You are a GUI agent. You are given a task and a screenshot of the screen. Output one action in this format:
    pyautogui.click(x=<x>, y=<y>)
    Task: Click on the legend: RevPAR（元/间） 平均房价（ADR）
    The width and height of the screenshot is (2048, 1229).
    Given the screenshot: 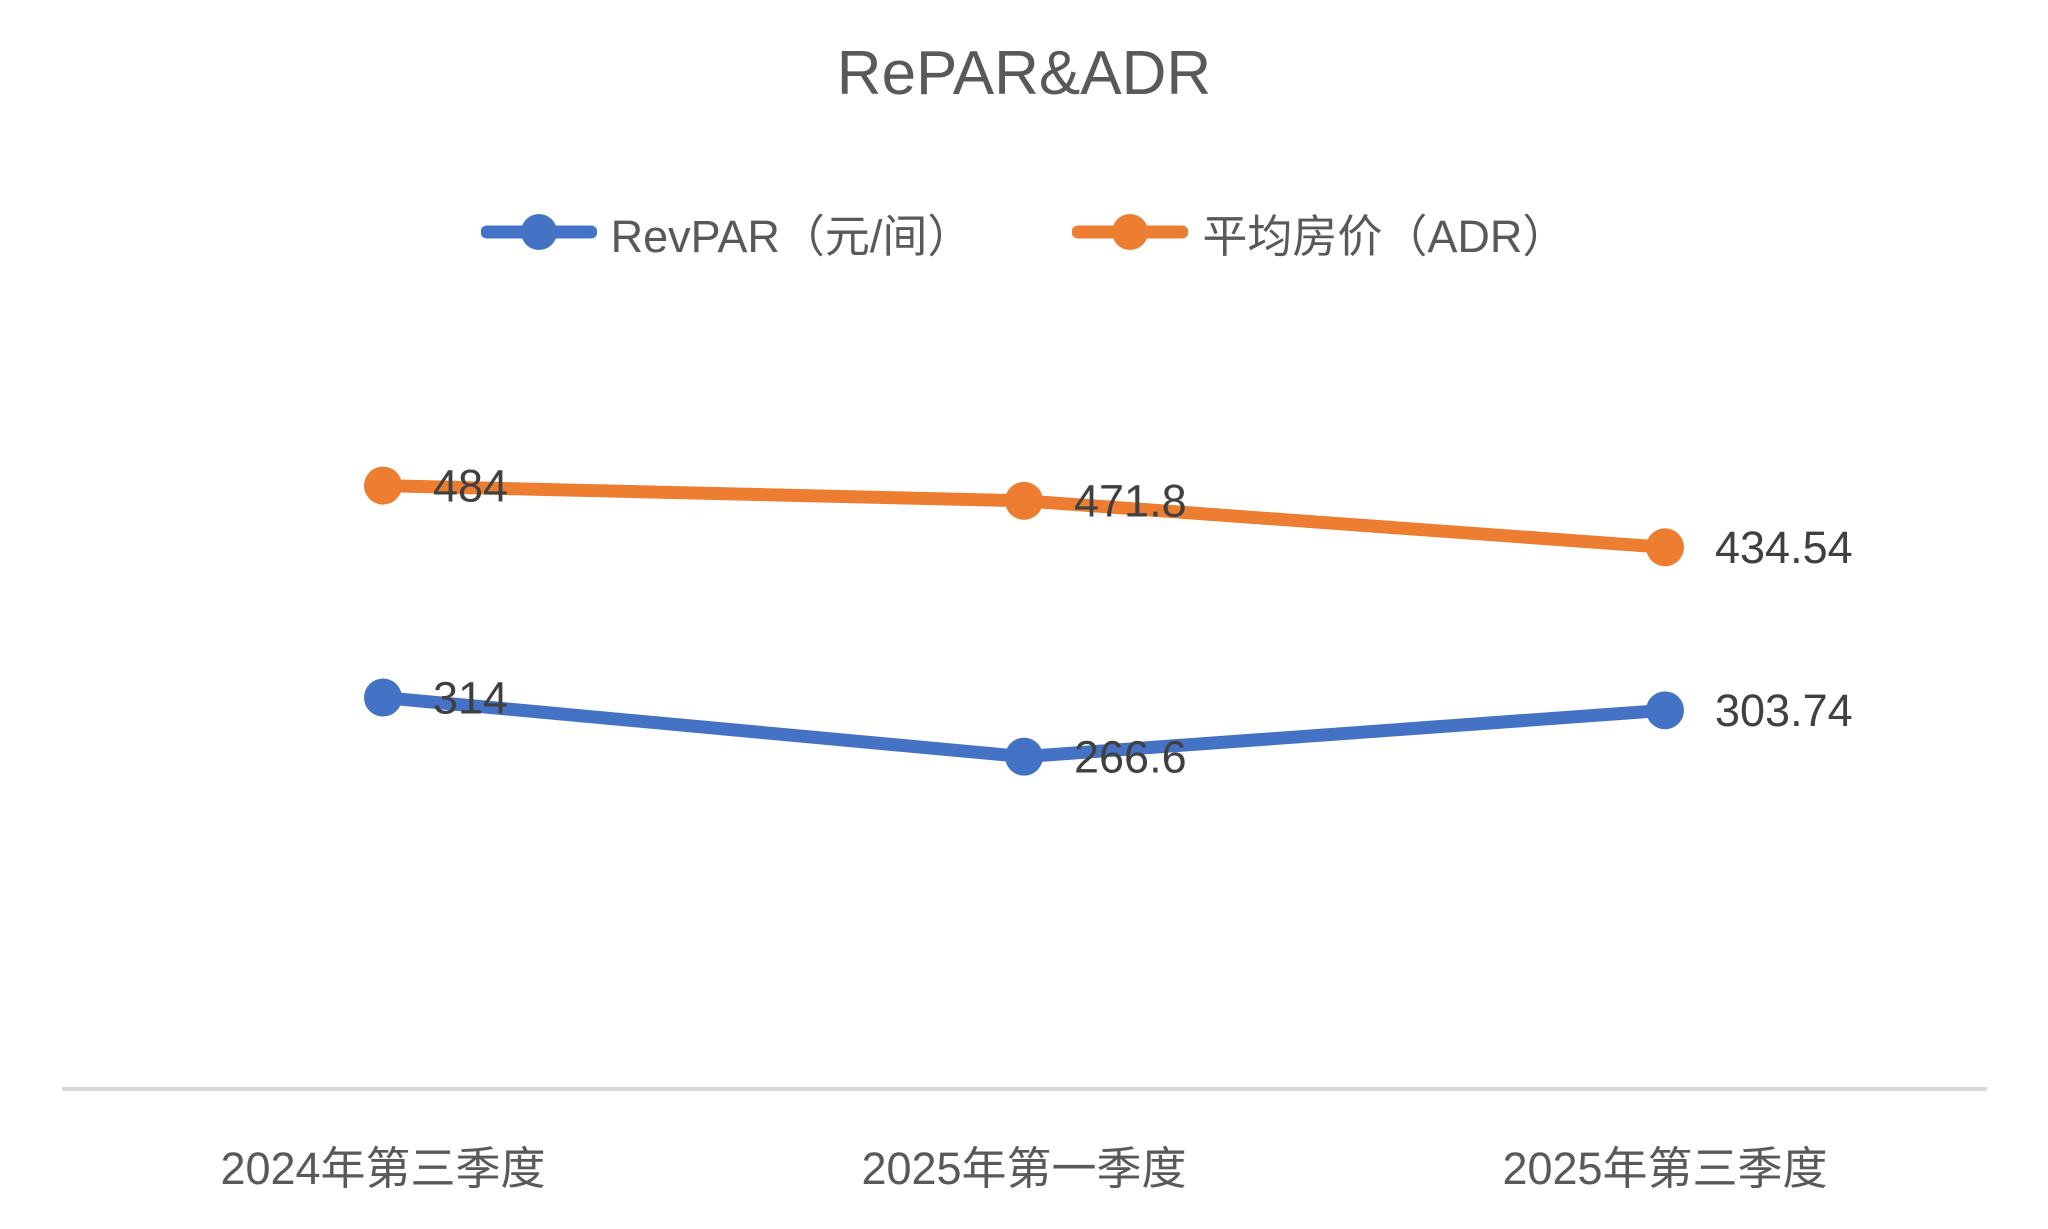 What is the action you would take?
    pyautogui.click(x=1024, y=232)
    